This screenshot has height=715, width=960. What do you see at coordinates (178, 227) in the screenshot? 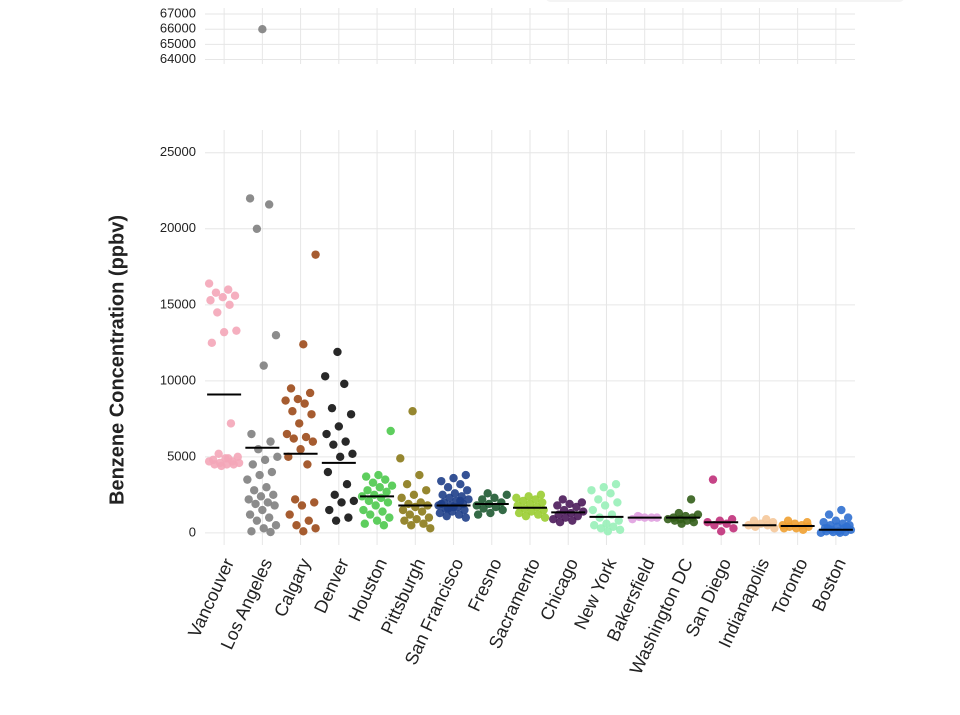
I see `y-tick-label: 20000` at bounding box center [178, 227].